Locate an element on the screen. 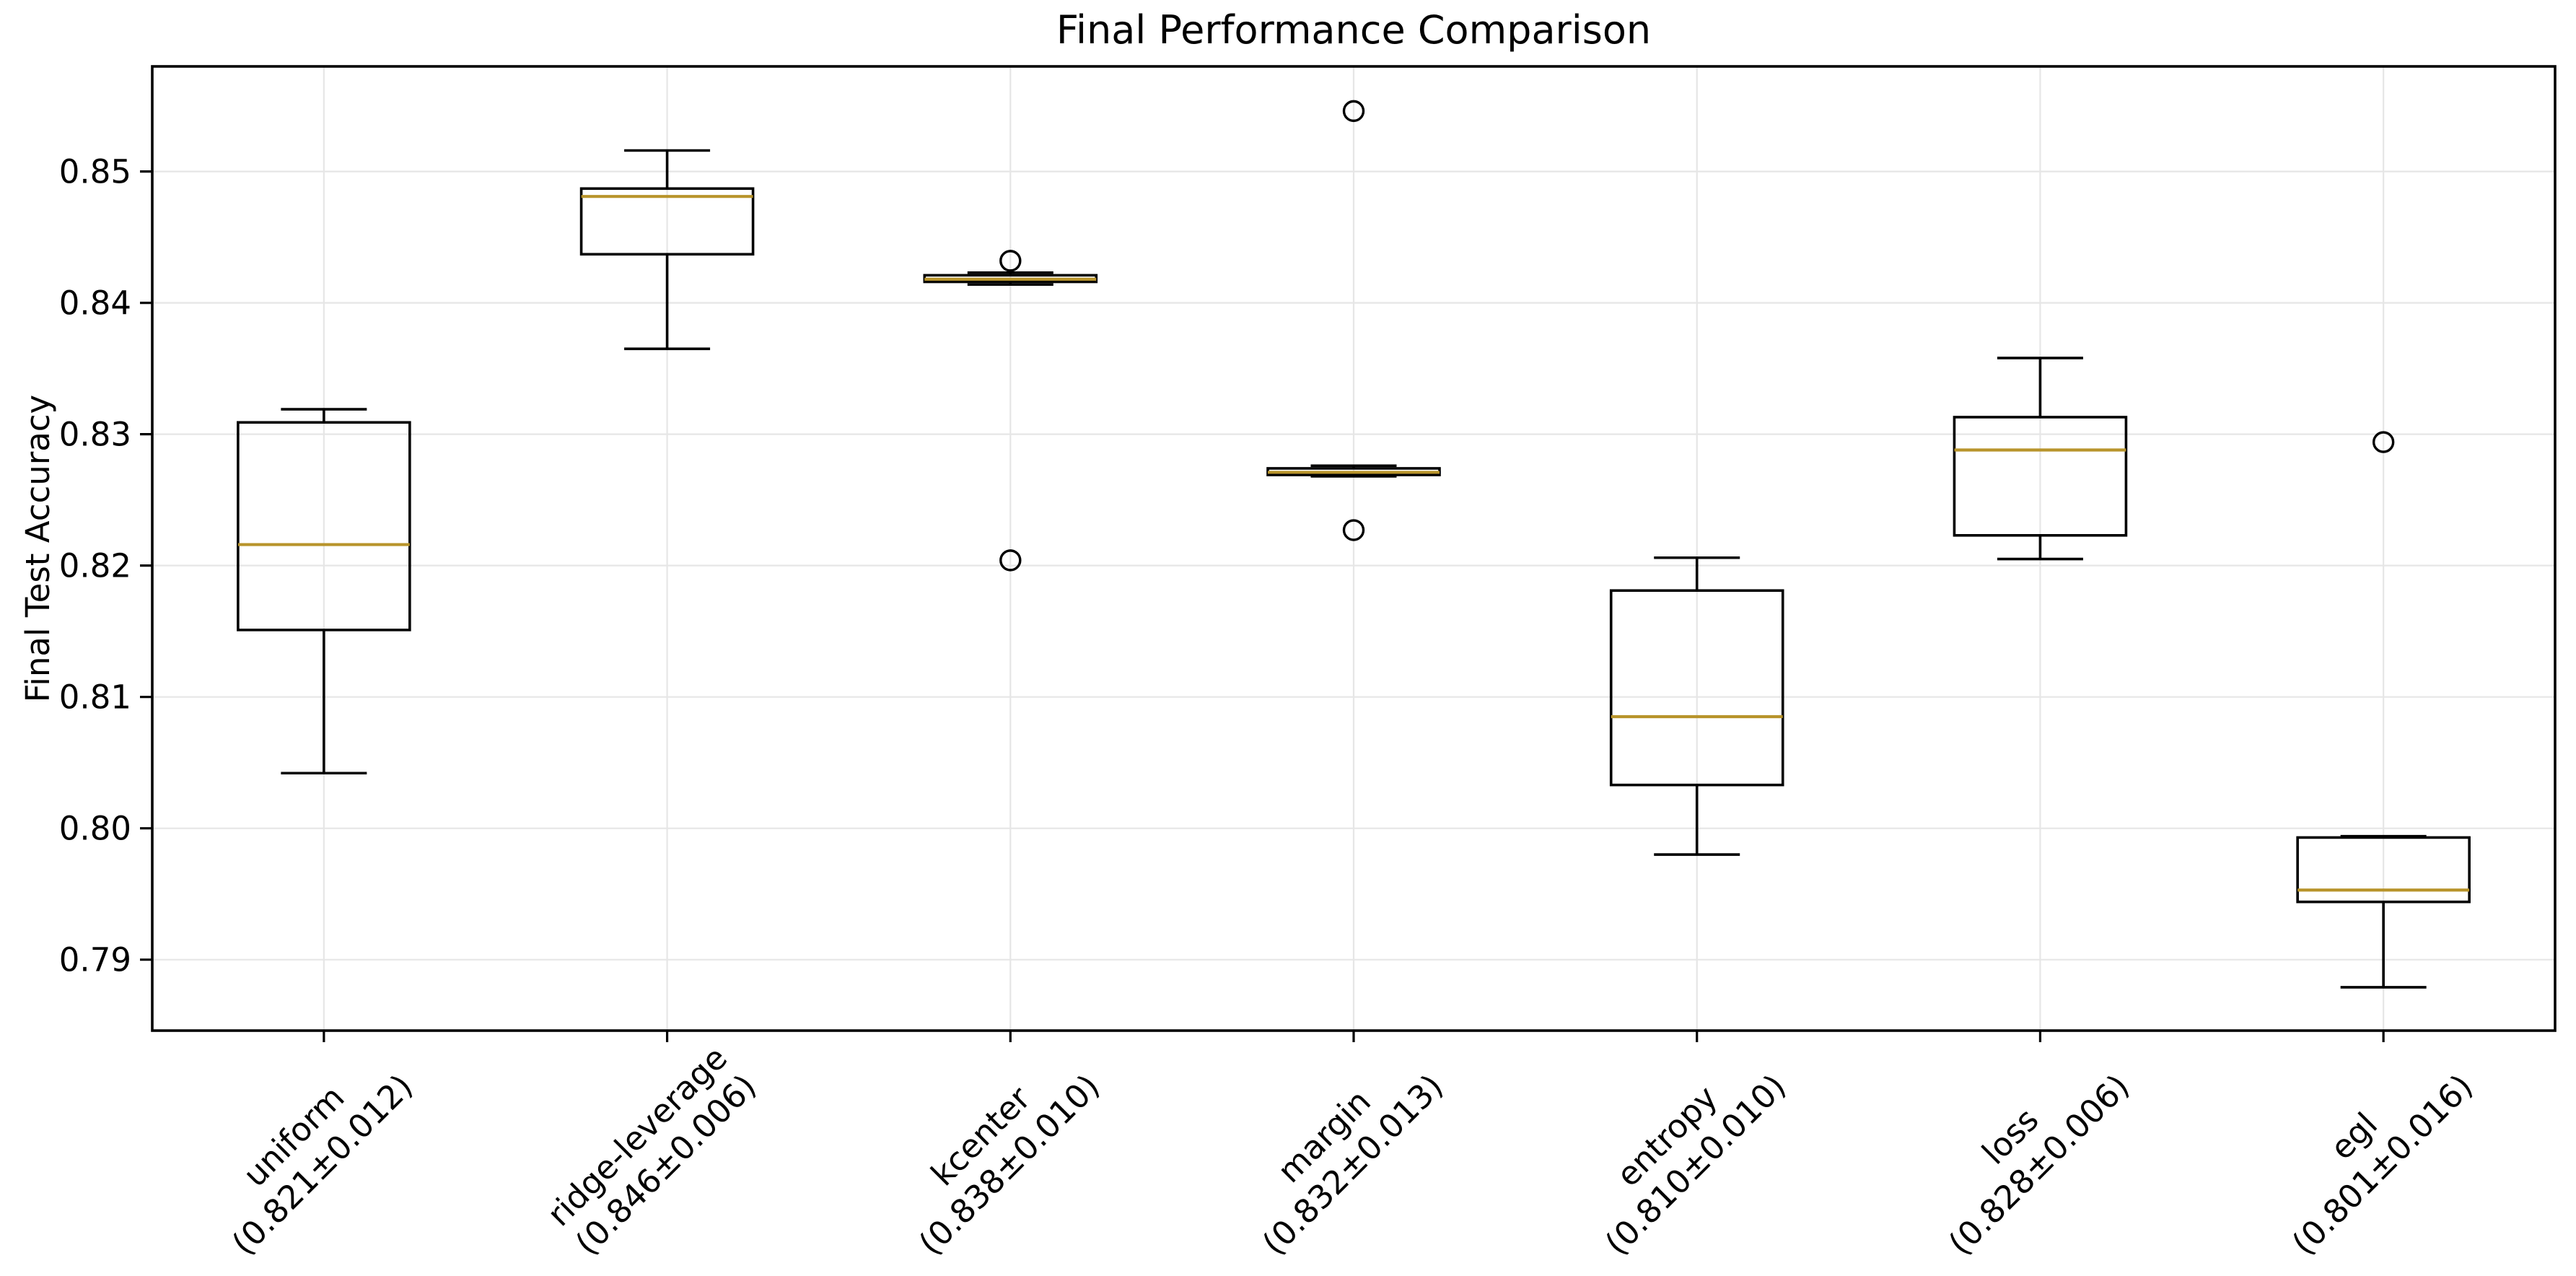  chart-title: Final Performance Comparison is located at coordinates (1354, 30).